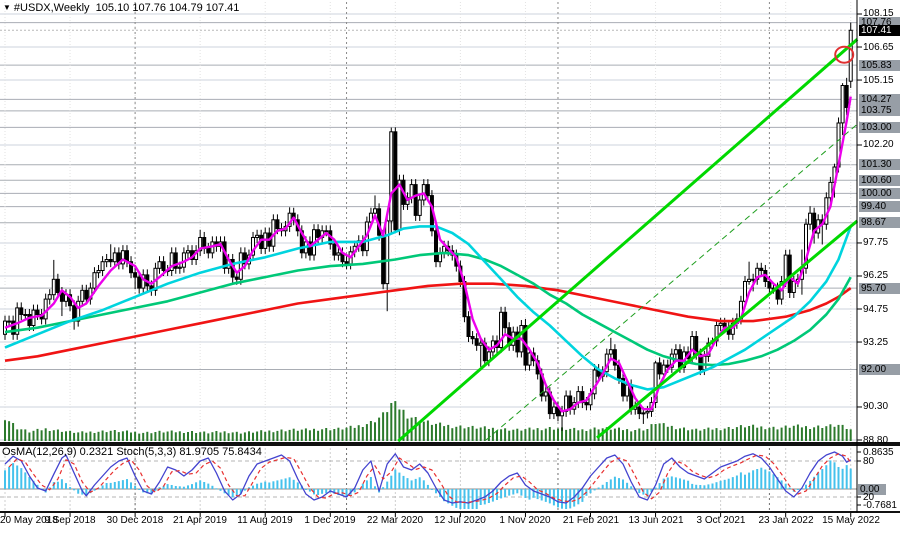 Image resolution: width=900 pixels, height=535 pixels. I want to click on date-label: 13 Jun 2021, so click(656, 520).